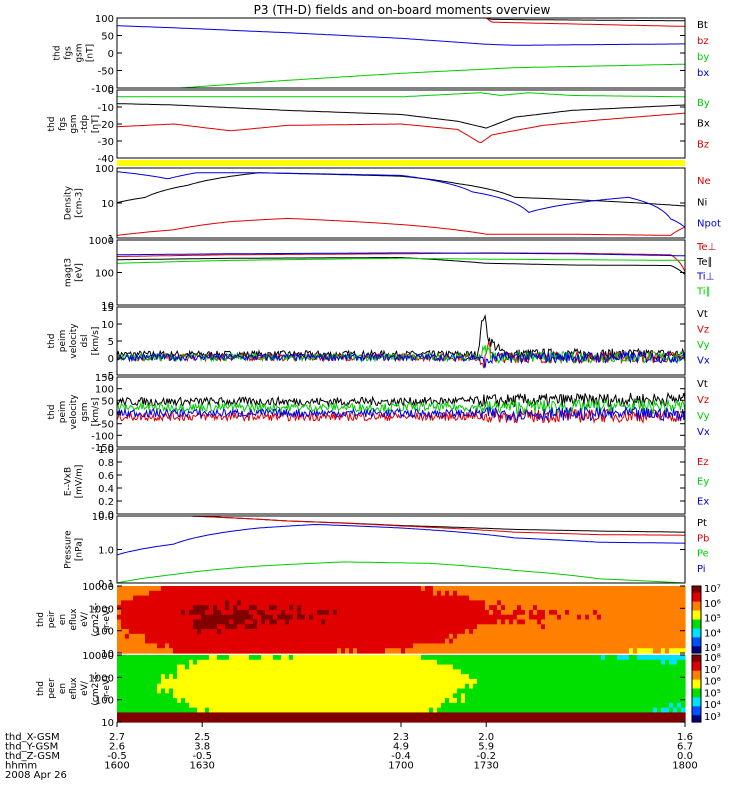 The image size is (750, 800). Describe the element at coordinates (703, 330) in the screenshot. I see `legend-Vz: Vz` at that location.